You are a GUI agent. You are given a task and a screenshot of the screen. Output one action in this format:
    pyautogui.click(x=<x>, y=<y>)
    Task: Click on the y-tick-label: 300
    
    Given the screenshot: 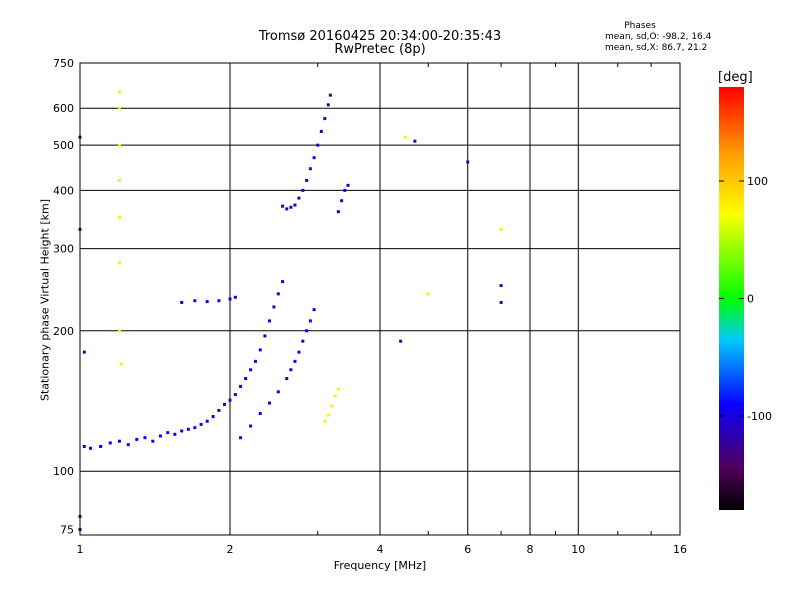 What is the action you would take?
    pyautogui.click(x=63, y=249)
    